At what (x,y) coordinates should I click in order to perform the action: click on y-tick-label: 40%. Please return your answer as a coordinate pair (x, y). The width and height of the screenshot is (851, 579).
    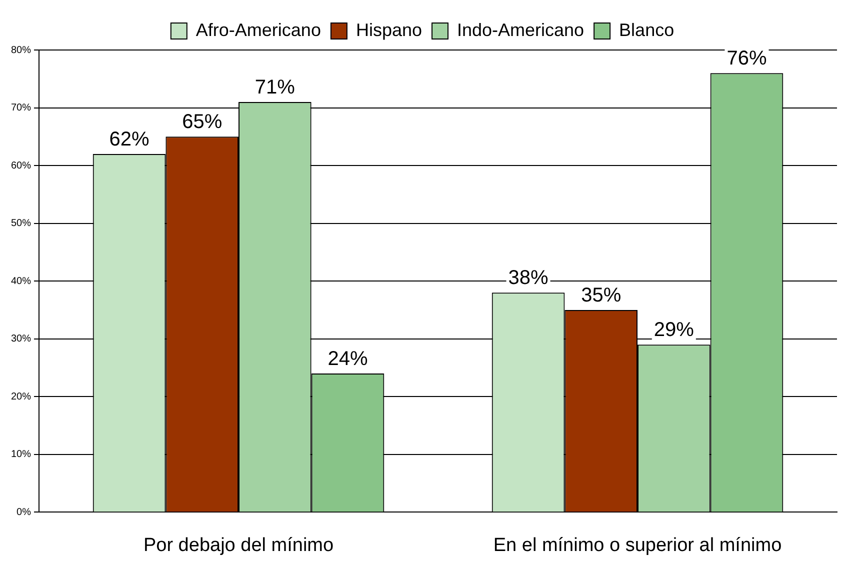
    Looking at the image, I should click on (21, 281).